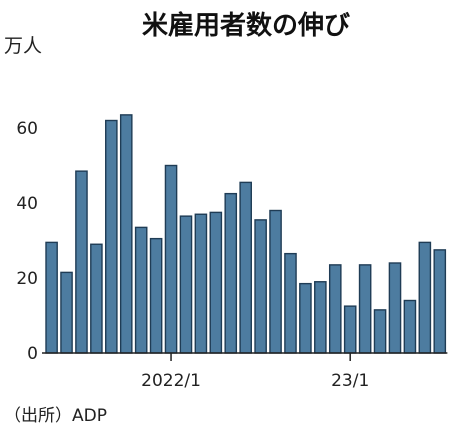 This screenshot has width=463, height=436. I want to click on unit-label: 万人, so click(23, 46).